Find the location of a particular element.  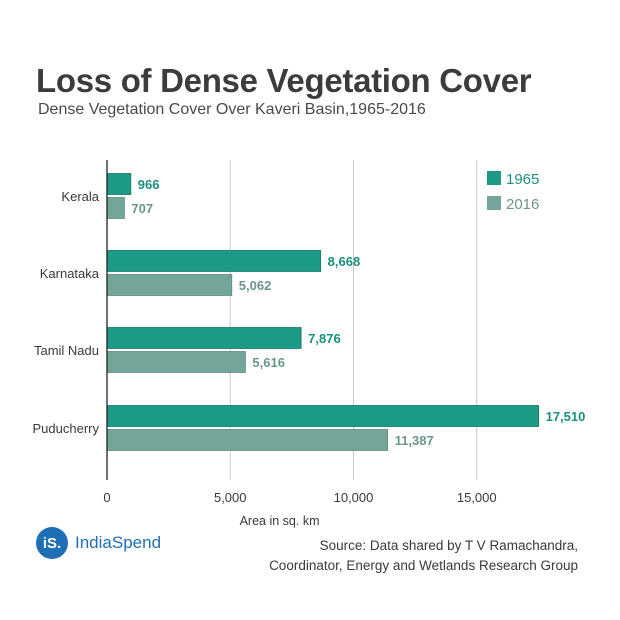

data-label: 5,062 is located at coordinates (255, 285).